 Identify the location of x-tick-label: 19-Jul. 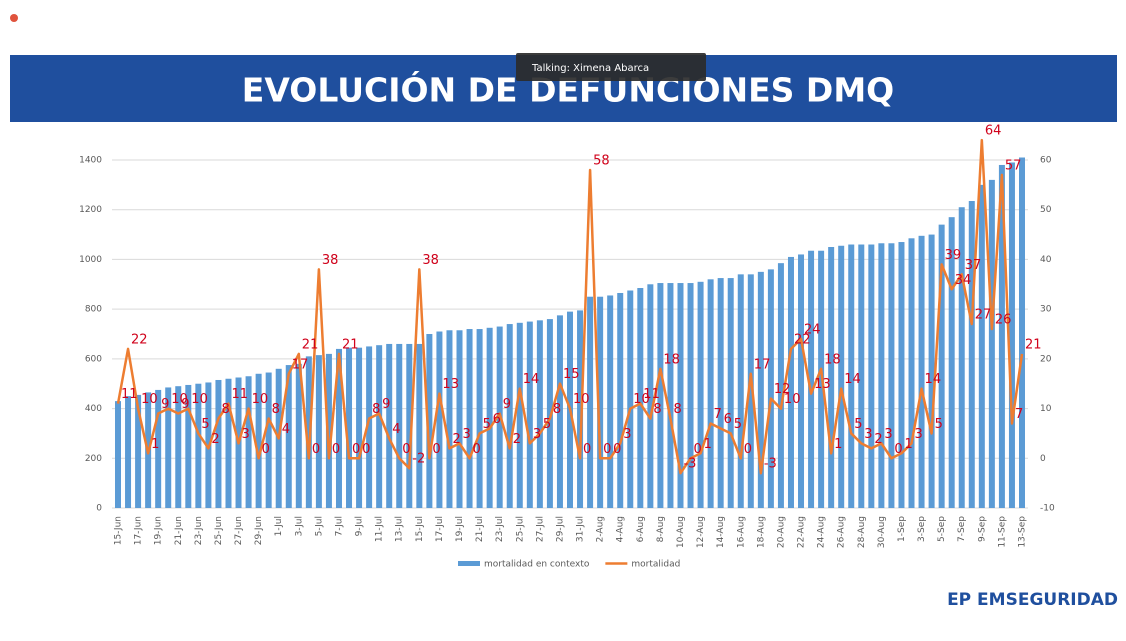
(460, 529).